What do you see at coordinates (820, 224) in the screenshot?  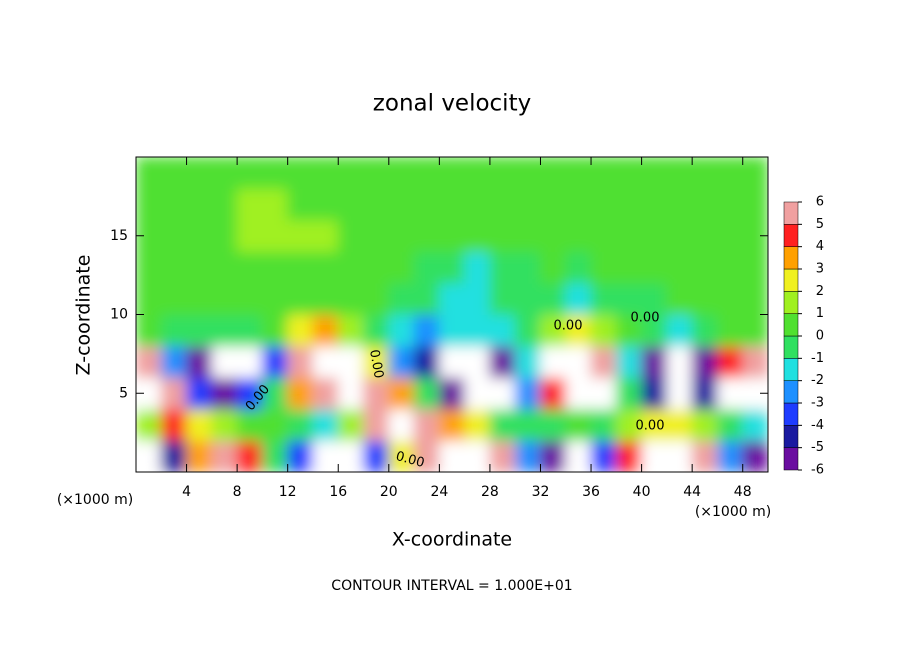 I see `colorbar-label: 5` at bounding box center [820, 224].